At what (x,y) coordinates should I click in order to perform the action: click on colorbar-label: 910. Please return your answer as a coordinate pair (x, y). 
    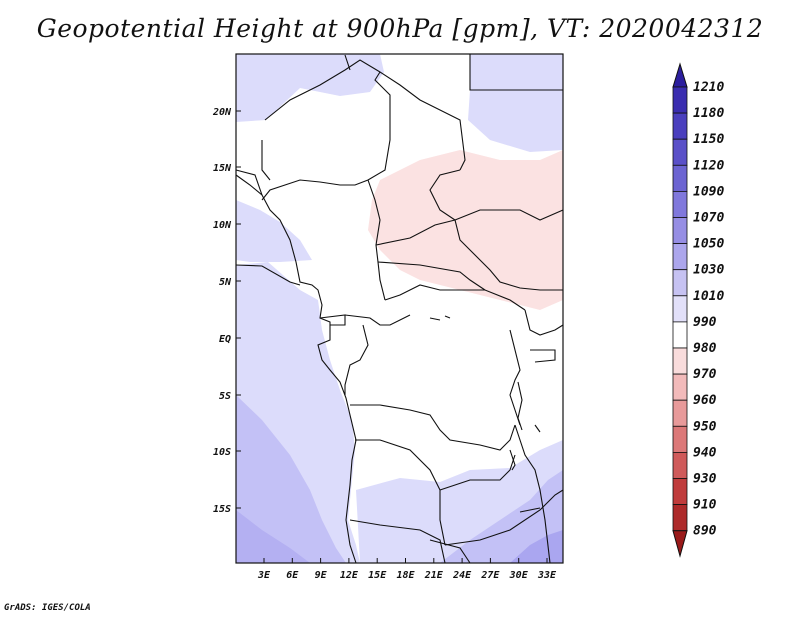
    Looking at the image, I should click on (705, 505).